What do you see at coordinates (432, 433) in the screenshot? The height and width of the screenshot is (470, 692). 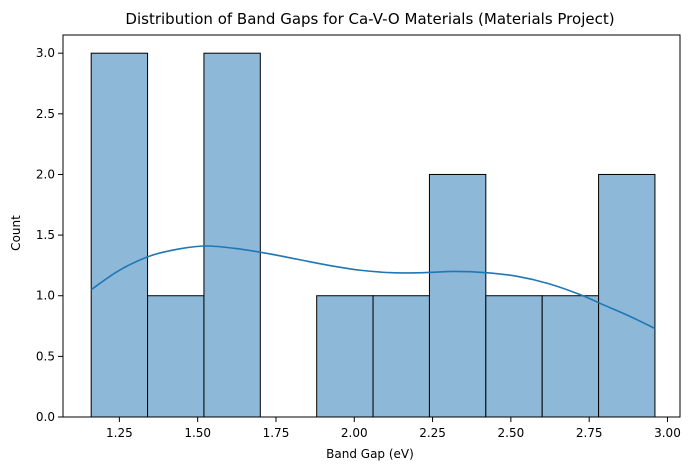 I see `x-tick-label: 2.25` at bounding box center [432, 433].